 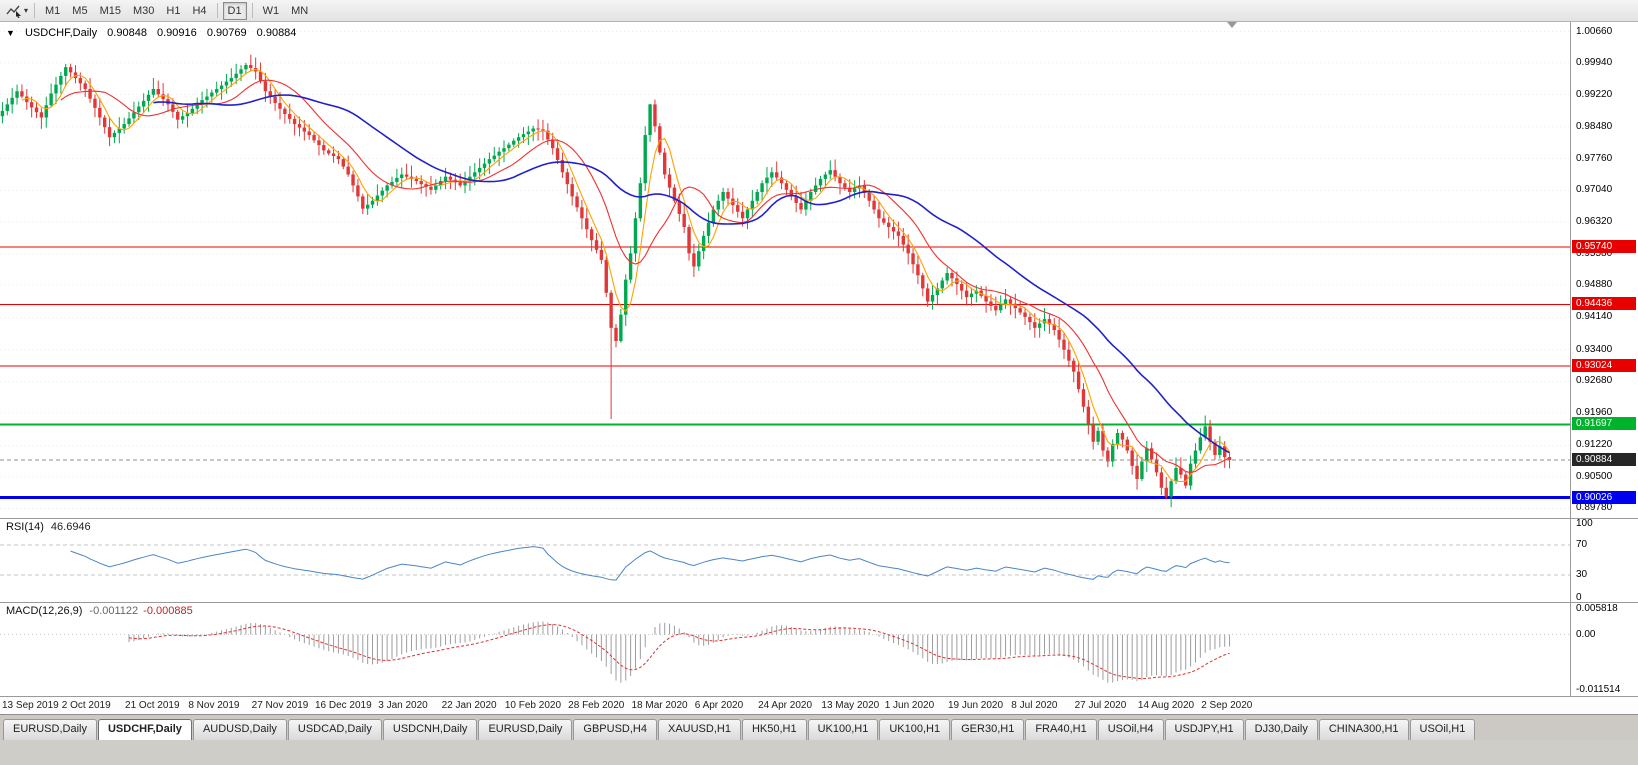 What do you see at coordinates (271, 11) in the screenshot?
I see `timeframe-w1: W1` at bounding box center [271, 11].